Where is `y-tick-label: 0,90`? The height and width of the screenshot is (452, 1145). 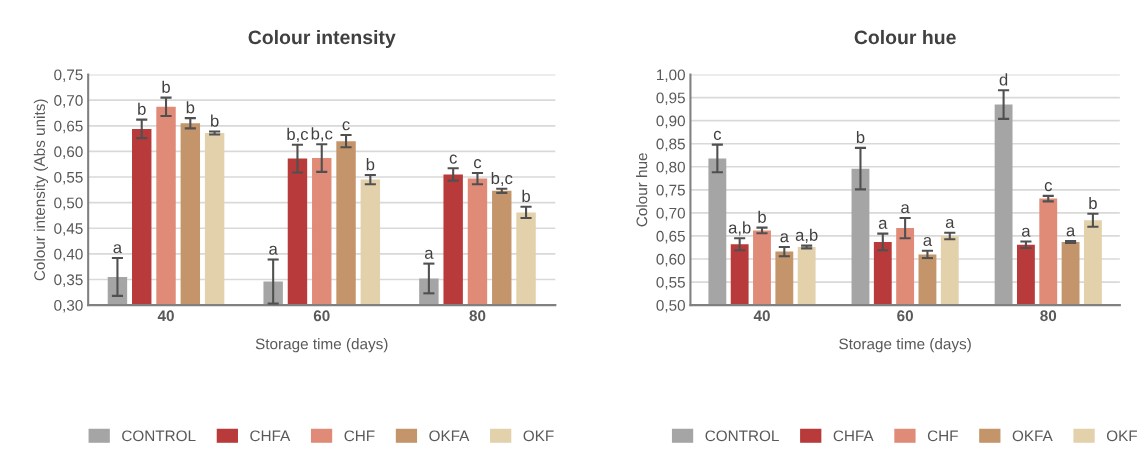
y-tick-label: 0,90 is located at coordinates (670, 122).